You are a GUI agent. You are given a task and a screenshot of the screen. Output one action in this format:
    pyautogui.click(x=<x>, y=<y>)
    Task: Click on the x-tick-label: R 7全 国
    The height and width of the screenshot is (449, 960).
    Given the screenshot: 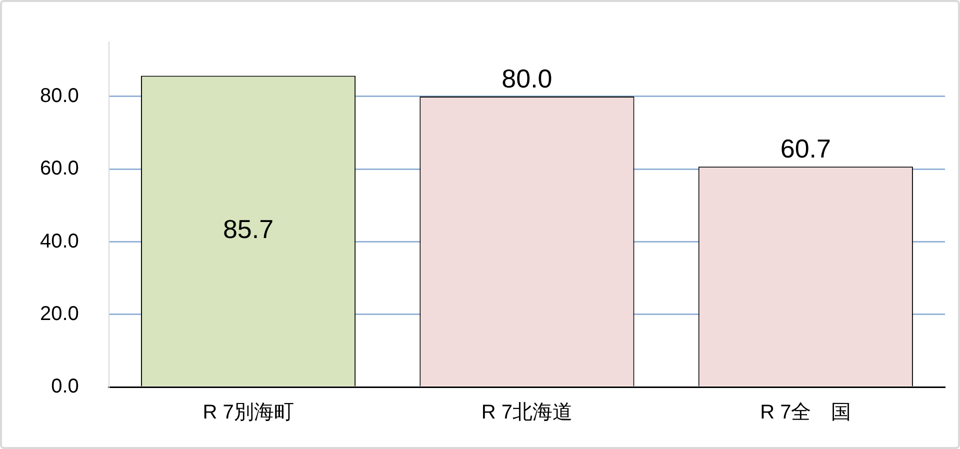 What is the action you would take?
    pyautogui.click(x=806, y=413)
    